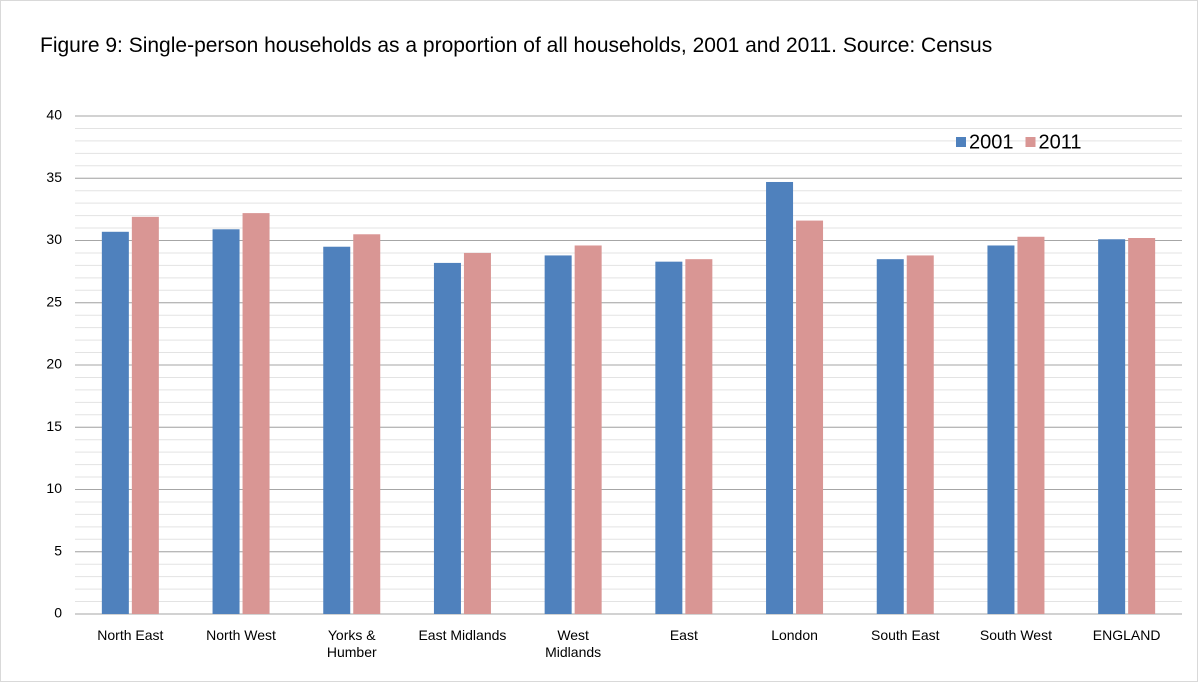  Describe the element at coordinates (991, 142) in the screenshot. I see `legend-label: 2001` at that location.